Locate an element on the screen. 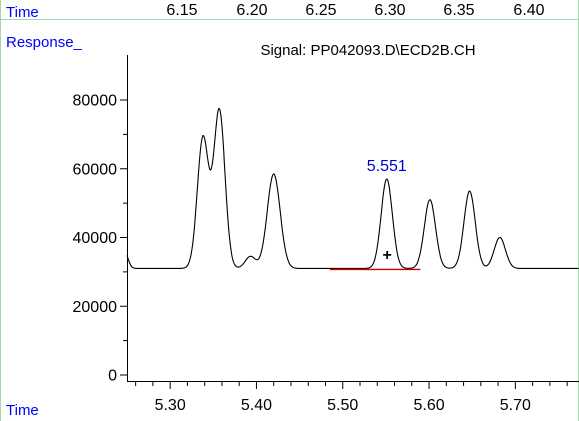 This screenshot has width=579, height=421. y-tick-label: 80000 is located at coordinates (95, 101).